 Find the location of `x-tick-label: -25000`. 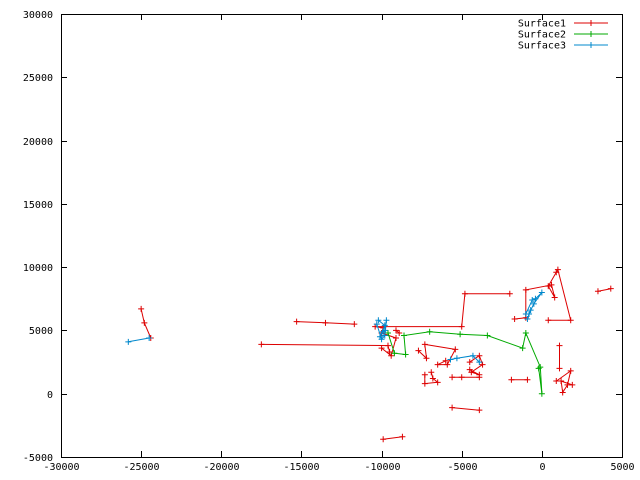

x-tick-label: -25000 is located at coordinates (141, 467).